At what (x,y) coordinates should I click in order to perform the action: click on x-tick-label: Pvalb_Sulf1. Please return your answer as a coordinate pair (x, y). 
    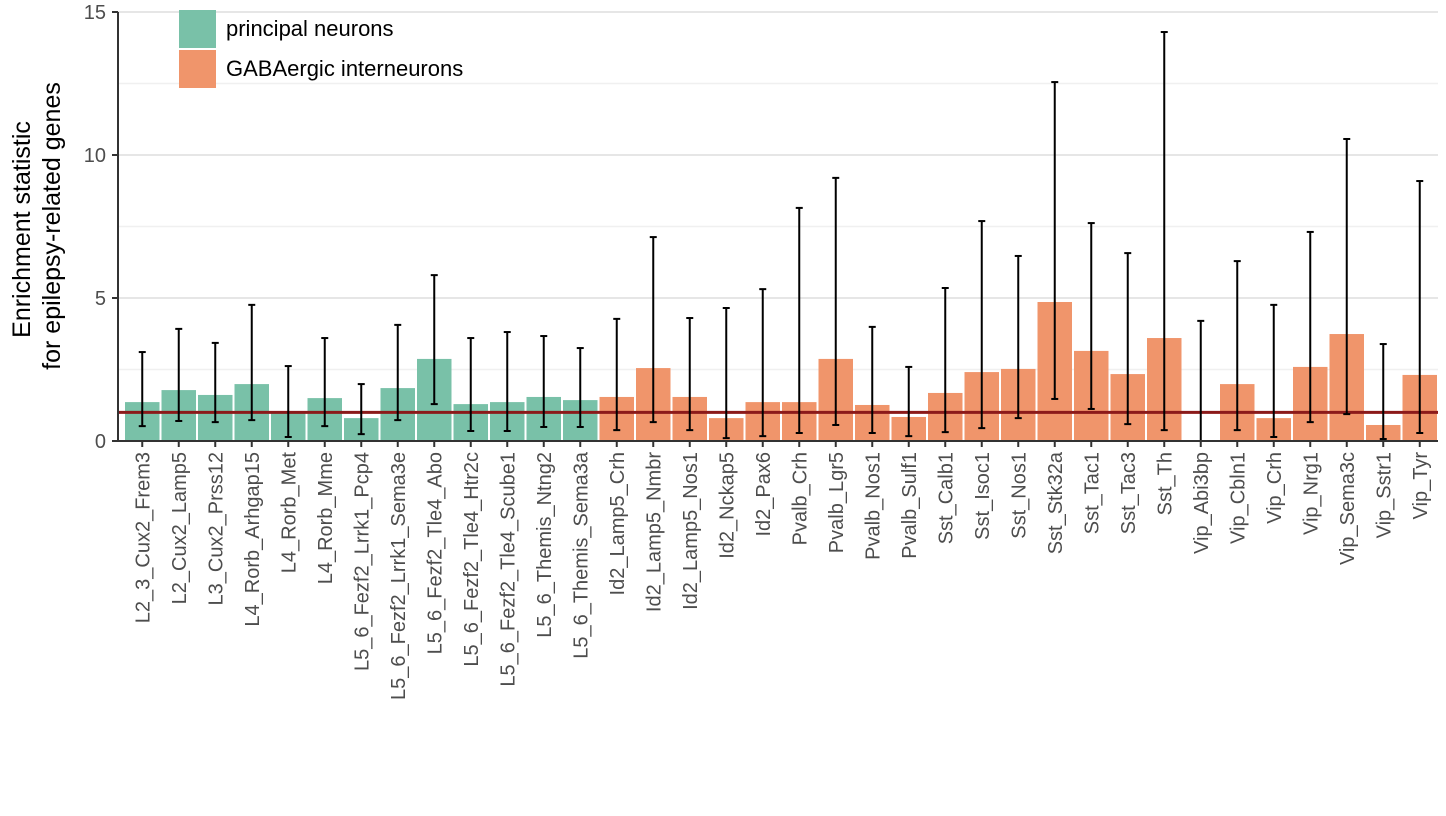
    Looking at the image, I should click on (910, 505).